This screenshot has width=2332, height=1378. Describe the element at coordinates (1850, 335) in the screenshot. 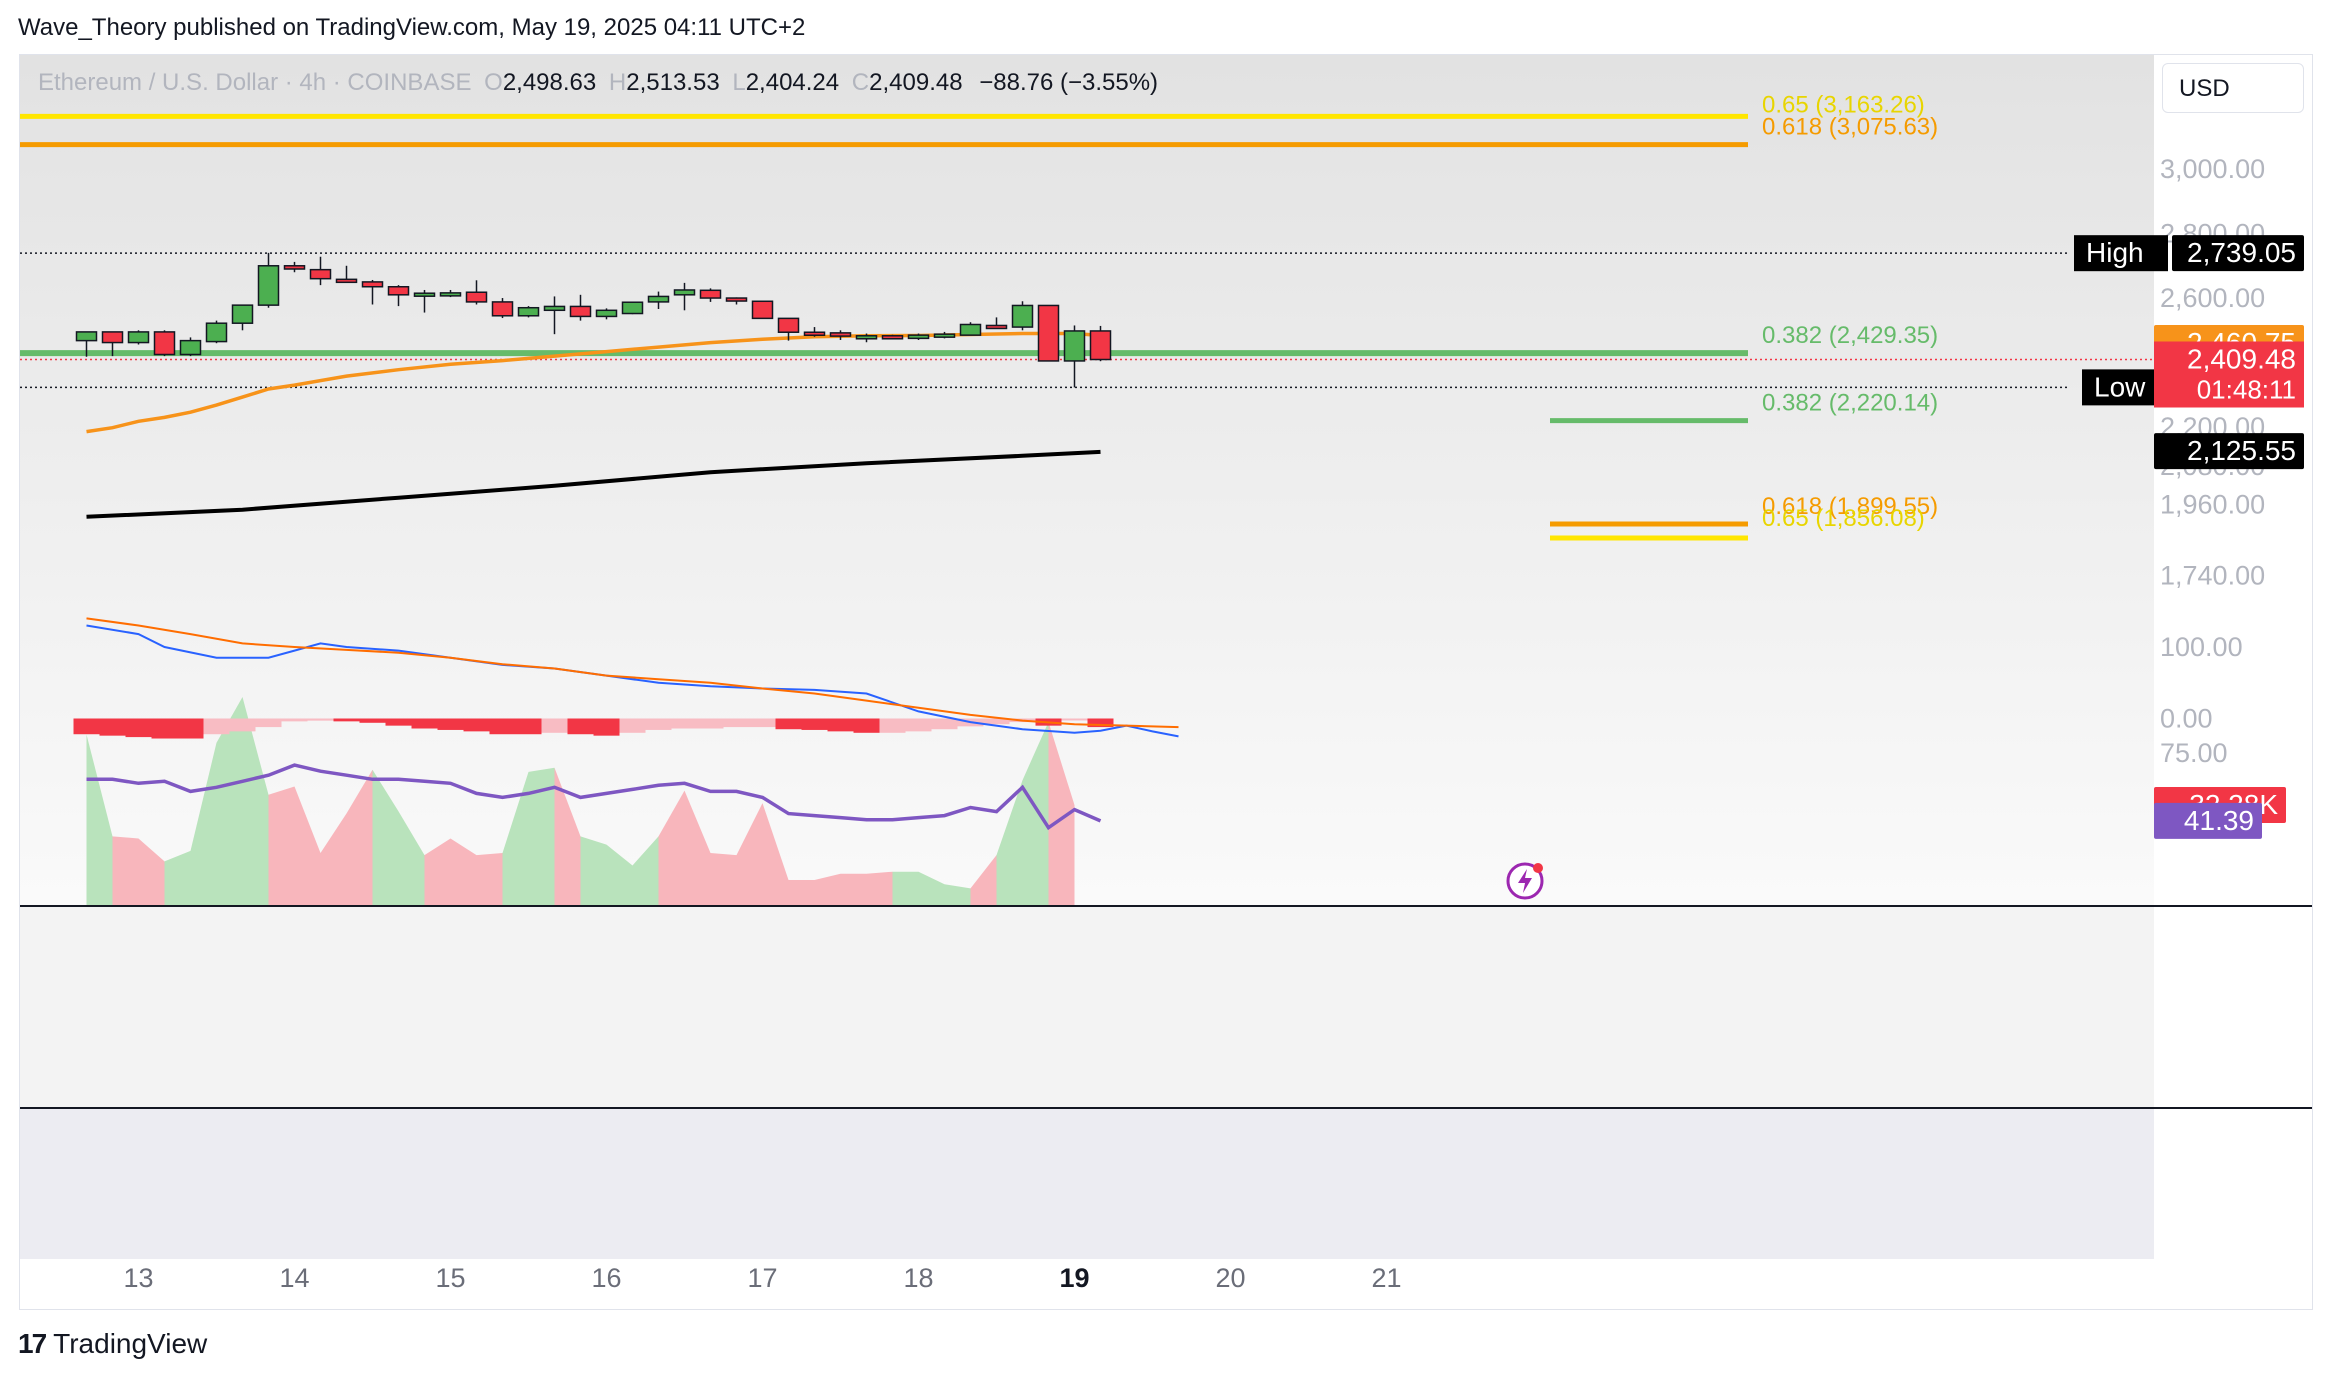

I see `fib-label: 0.382 (2,429.35)` at that location.